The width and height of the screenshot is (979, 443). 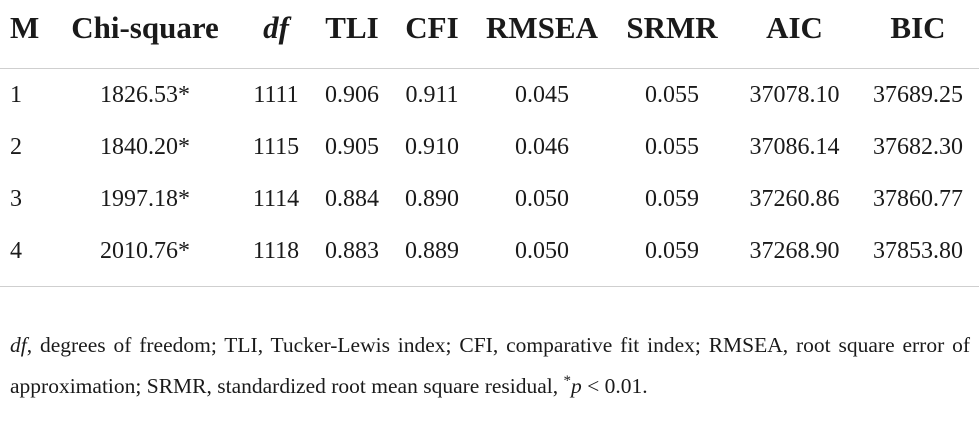 I want to click on cell-df: 1114, so click(x=276, y=198).